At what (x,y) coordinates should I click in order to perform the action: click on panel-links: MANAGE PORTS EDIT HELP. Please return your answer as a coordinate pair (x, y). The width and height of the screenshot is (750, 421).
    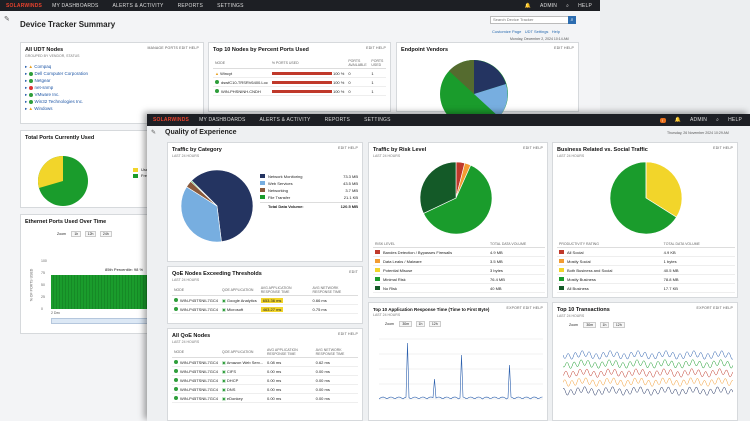
    Looking at the image, I should click on (173, 48).